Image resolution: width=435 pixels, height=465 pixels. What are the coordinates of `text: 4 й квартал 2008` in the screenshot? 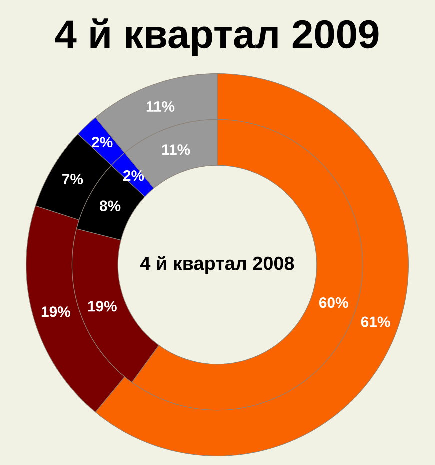 It's located at (217, 265).